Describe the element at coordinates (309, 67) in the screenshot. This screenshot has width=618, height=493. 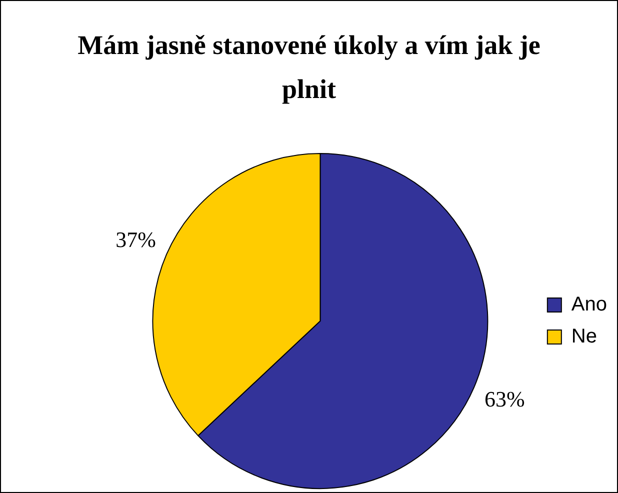
I see `chart-title: Mám jasně stanovené úkoly a vím jak je plnit` at that location.